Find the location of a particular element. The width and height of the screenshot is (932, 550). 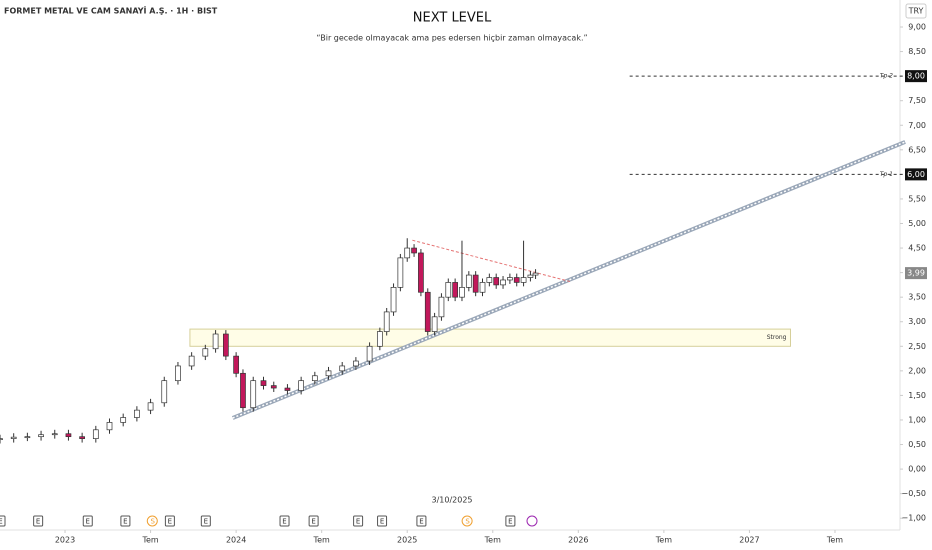

support-zone is located at coordinates (490, 337).